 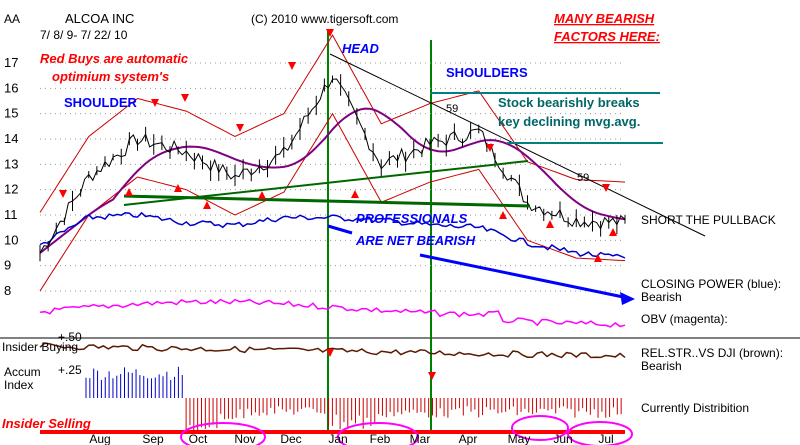 I want to click on date-range: 7/ 8/ 9- 7/ 22/ 10, so click(x=84, y=35).